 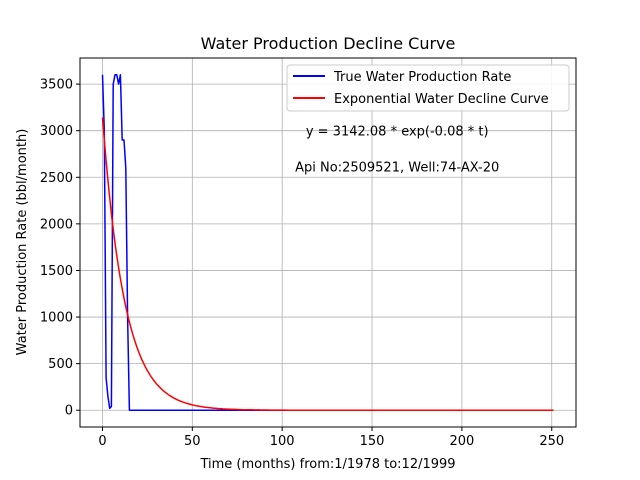 What do you see at coordinates (56, 131) in the screenshot?
I see `y-tick-label: 3000` at bounding box center [56, 131].